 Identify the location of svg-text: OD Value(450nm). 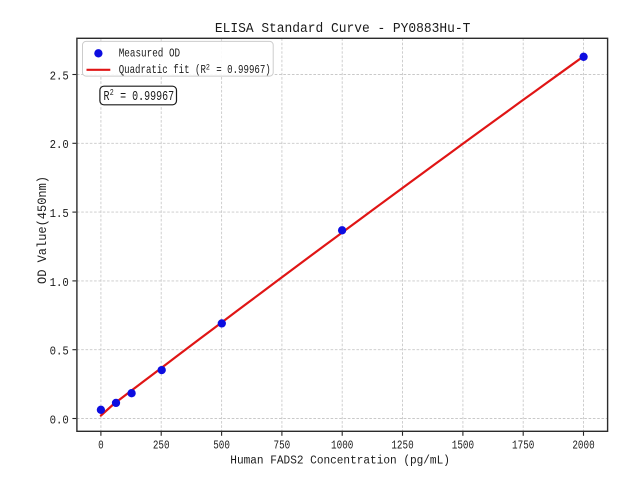
(43, 230).